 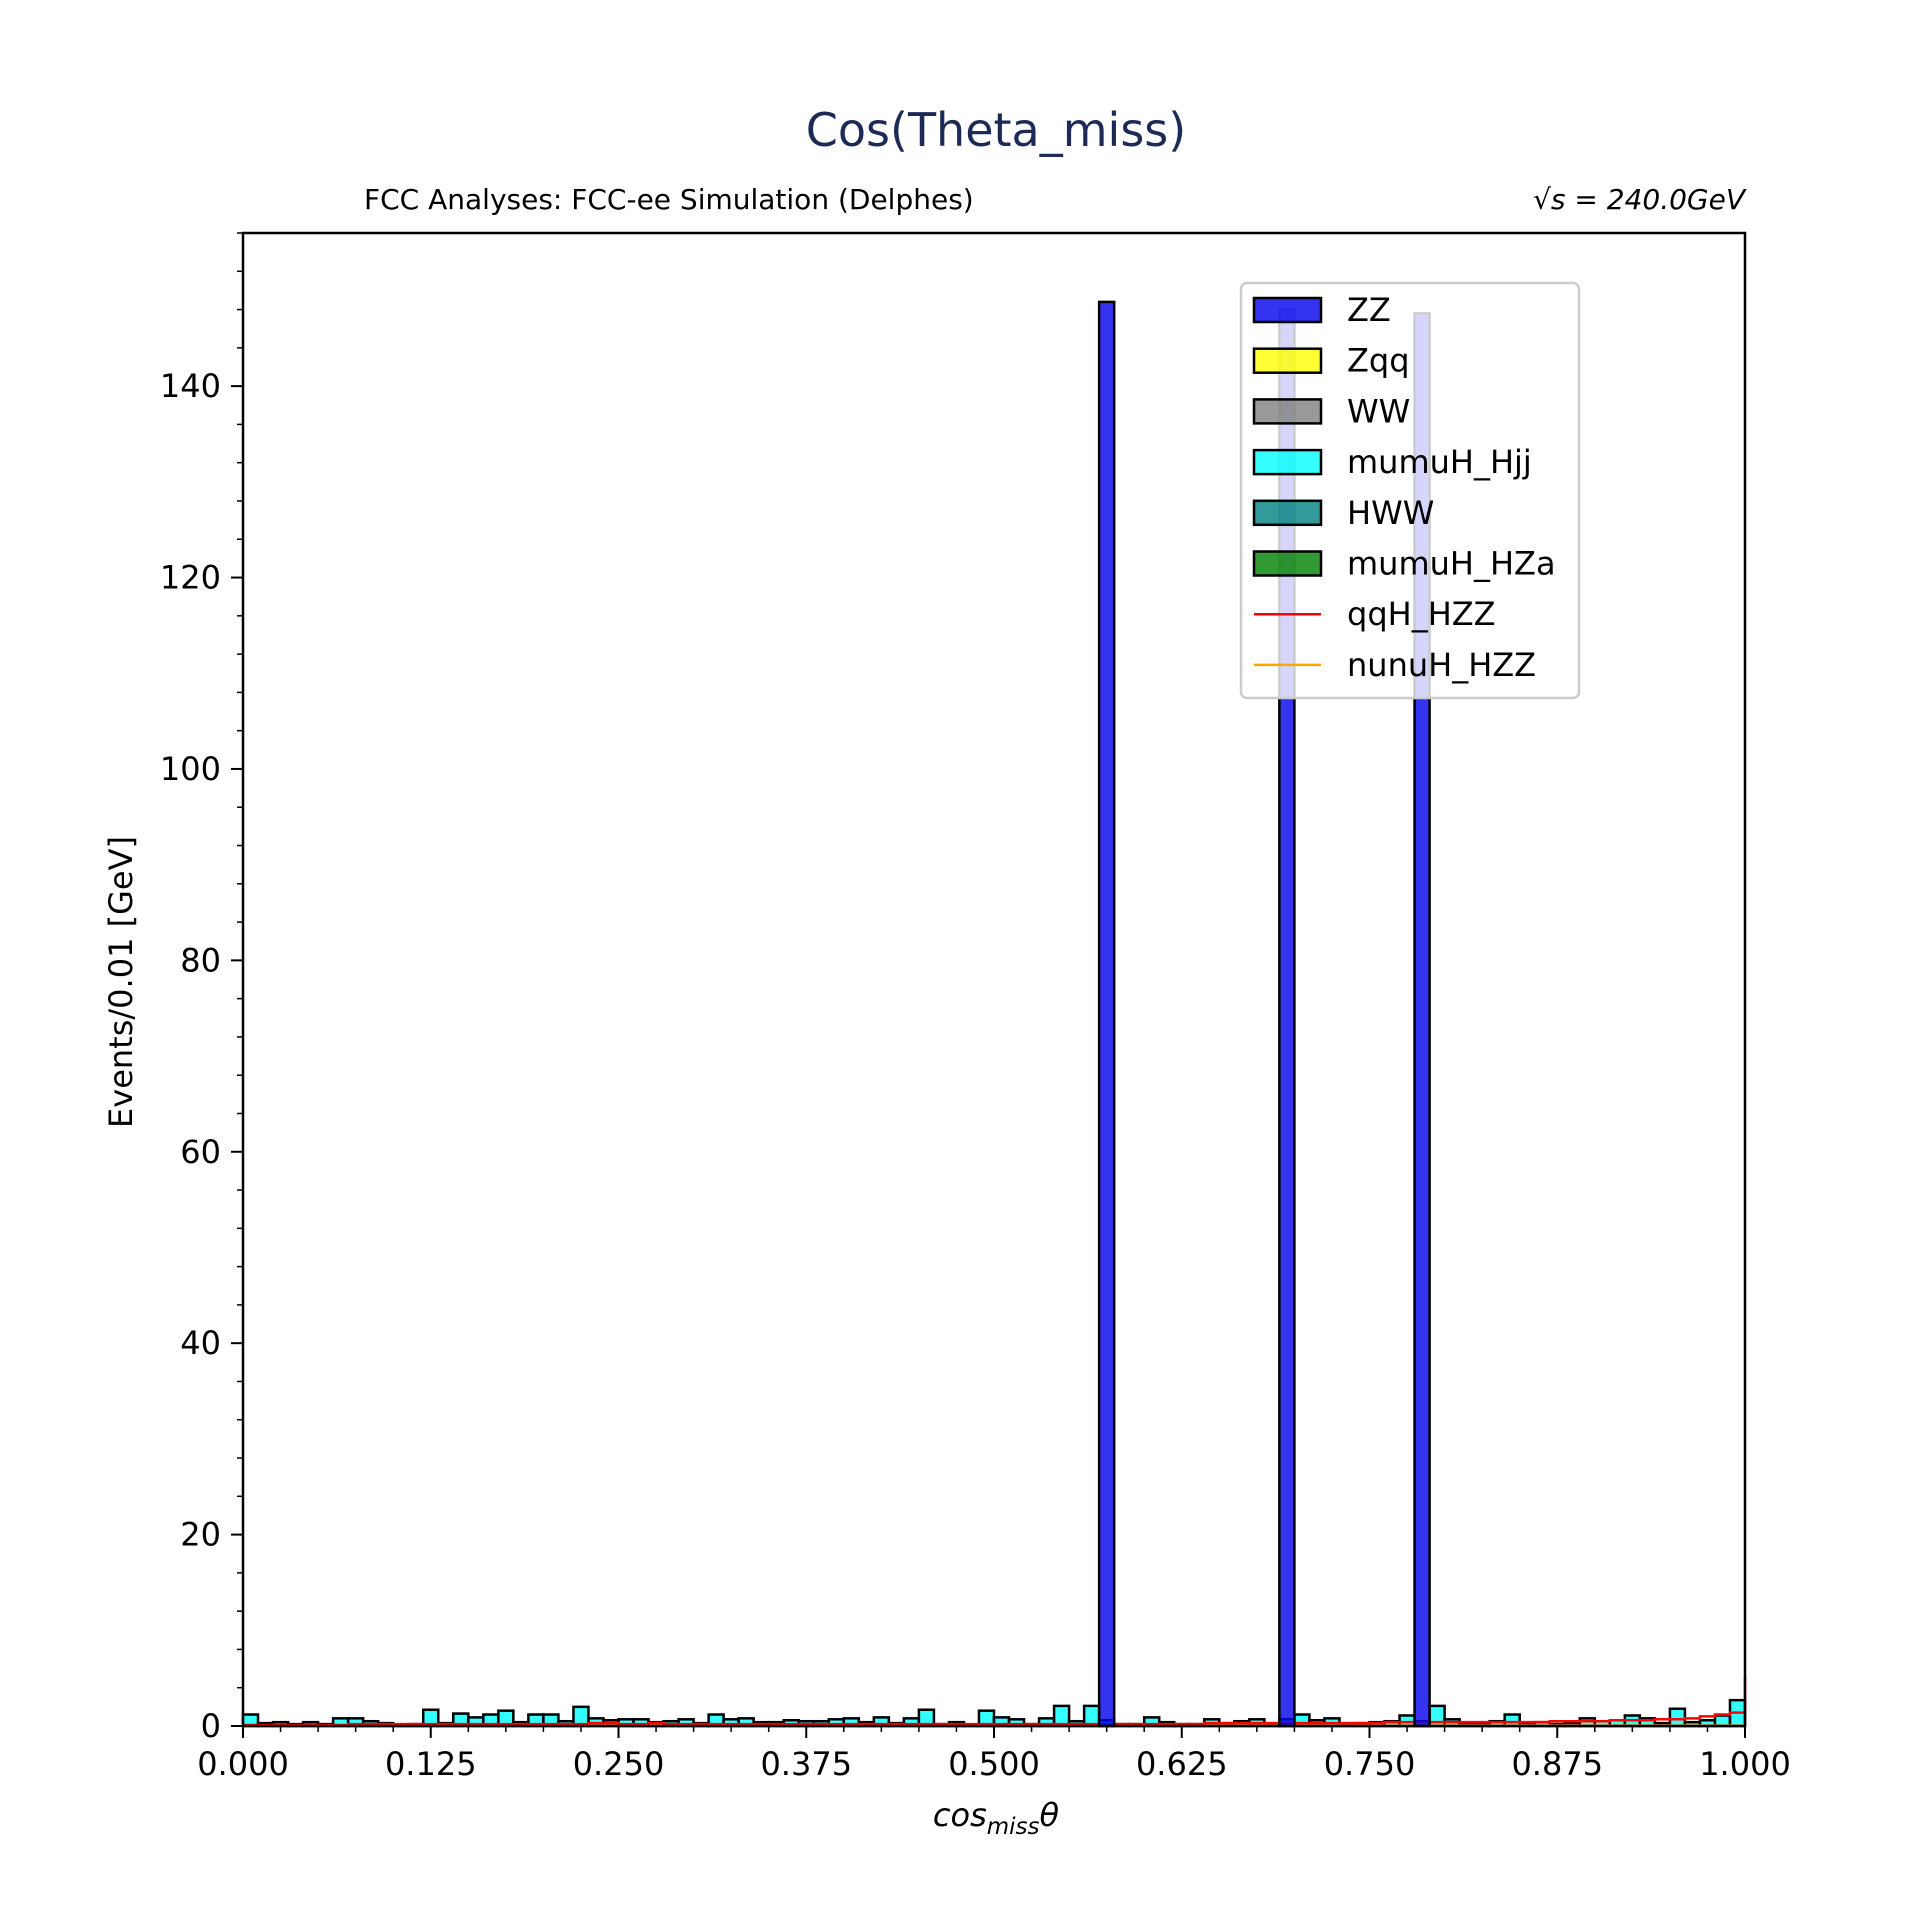 What do you see at coordinates (1378, 411) in the screenshot?
I see `legend-label-WW: WW` at bounding box center [1378, 411].